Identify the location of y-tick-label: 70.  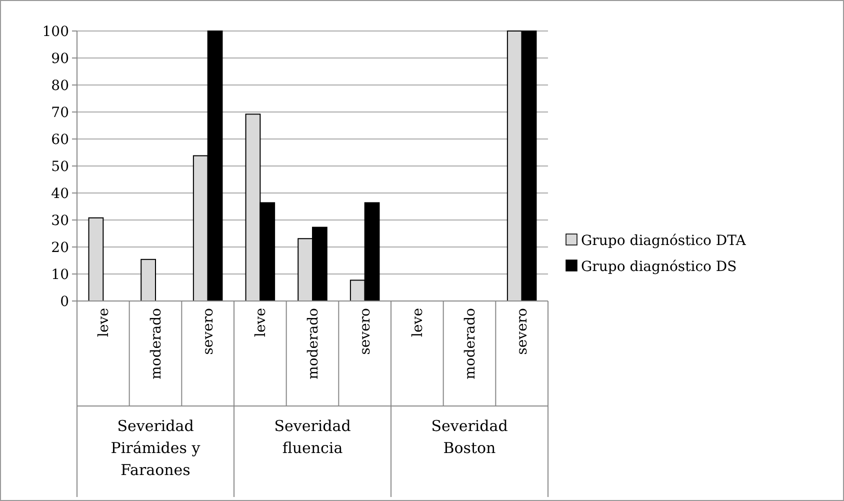
(60, 112).